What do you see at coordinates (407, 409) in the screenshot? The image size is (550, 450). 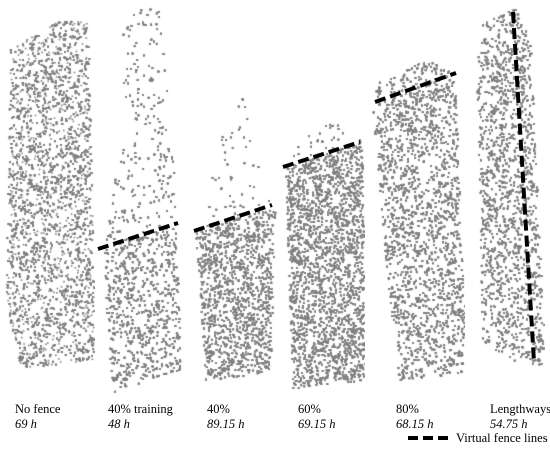 I see `panel-label: 80%` at bounding box center [407, 409].